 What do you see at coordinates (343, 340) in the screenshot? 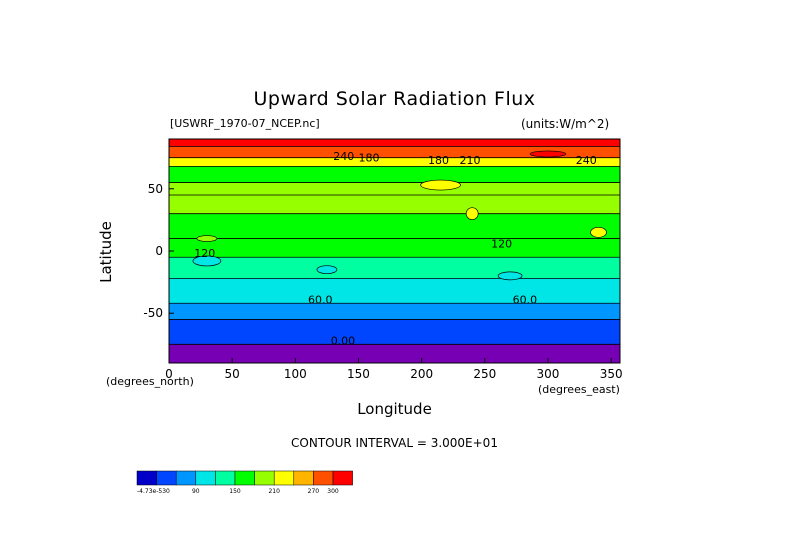
I see `contour-label: 0.00` at bounding box center [343, 340].